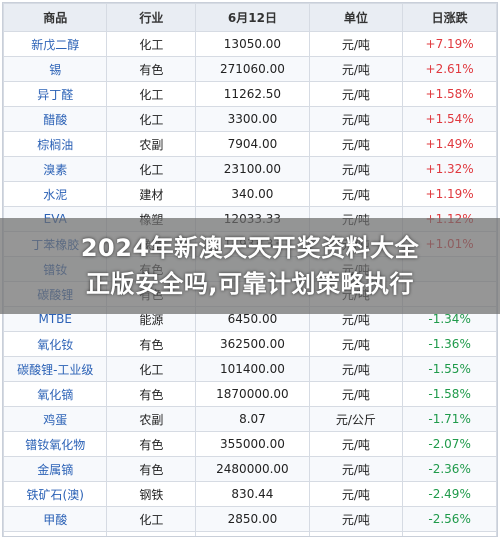 This screenshot has width=500, height=539. I want to click on commodity-name-link: 金属镝, so click(55, 469).